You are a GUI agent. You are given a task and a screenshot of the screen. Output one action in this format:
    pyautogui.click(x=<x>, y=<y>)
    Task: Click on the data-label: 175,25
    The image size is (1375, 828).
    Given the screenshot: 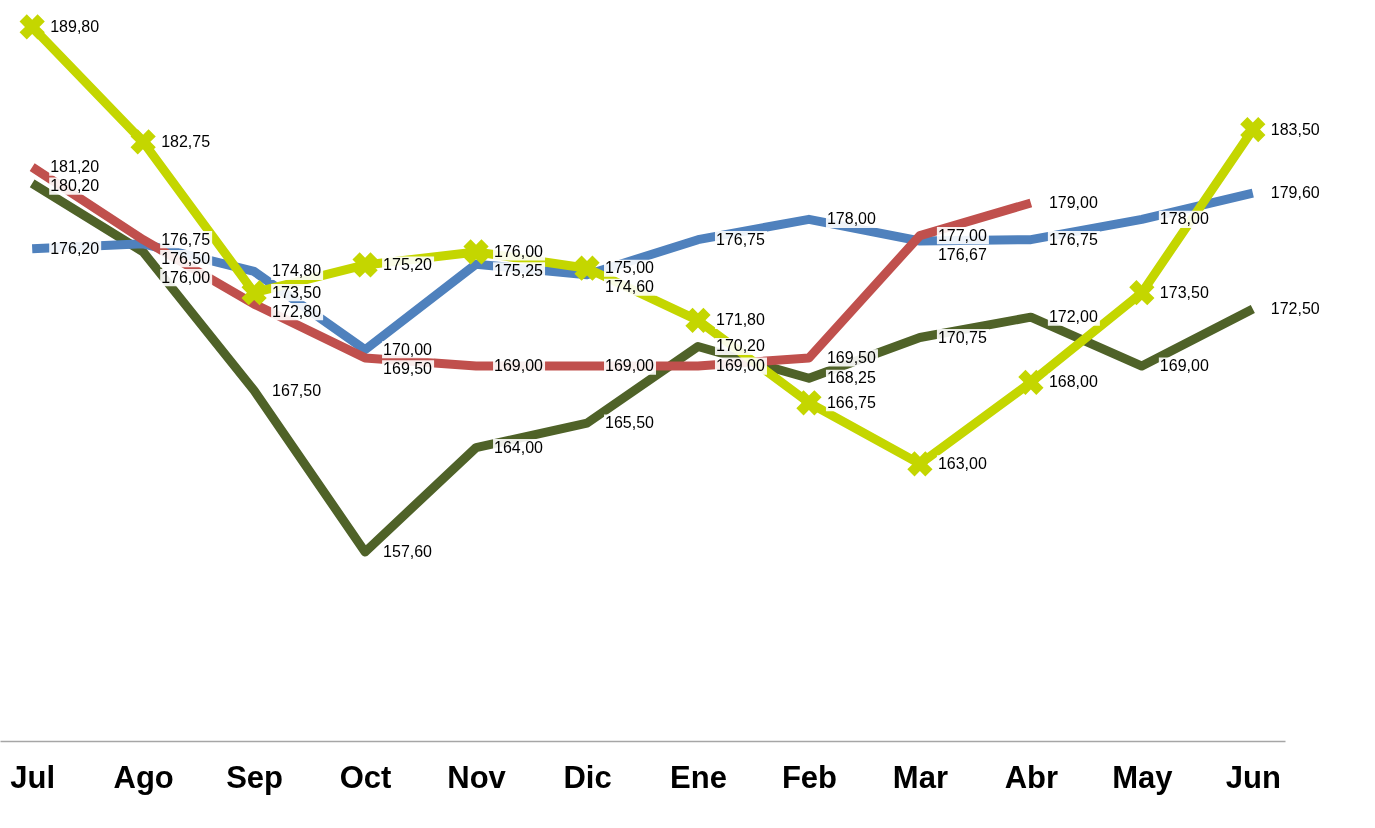 What is the action you would take?
    pyautogui.click(x=519, y=270)
    